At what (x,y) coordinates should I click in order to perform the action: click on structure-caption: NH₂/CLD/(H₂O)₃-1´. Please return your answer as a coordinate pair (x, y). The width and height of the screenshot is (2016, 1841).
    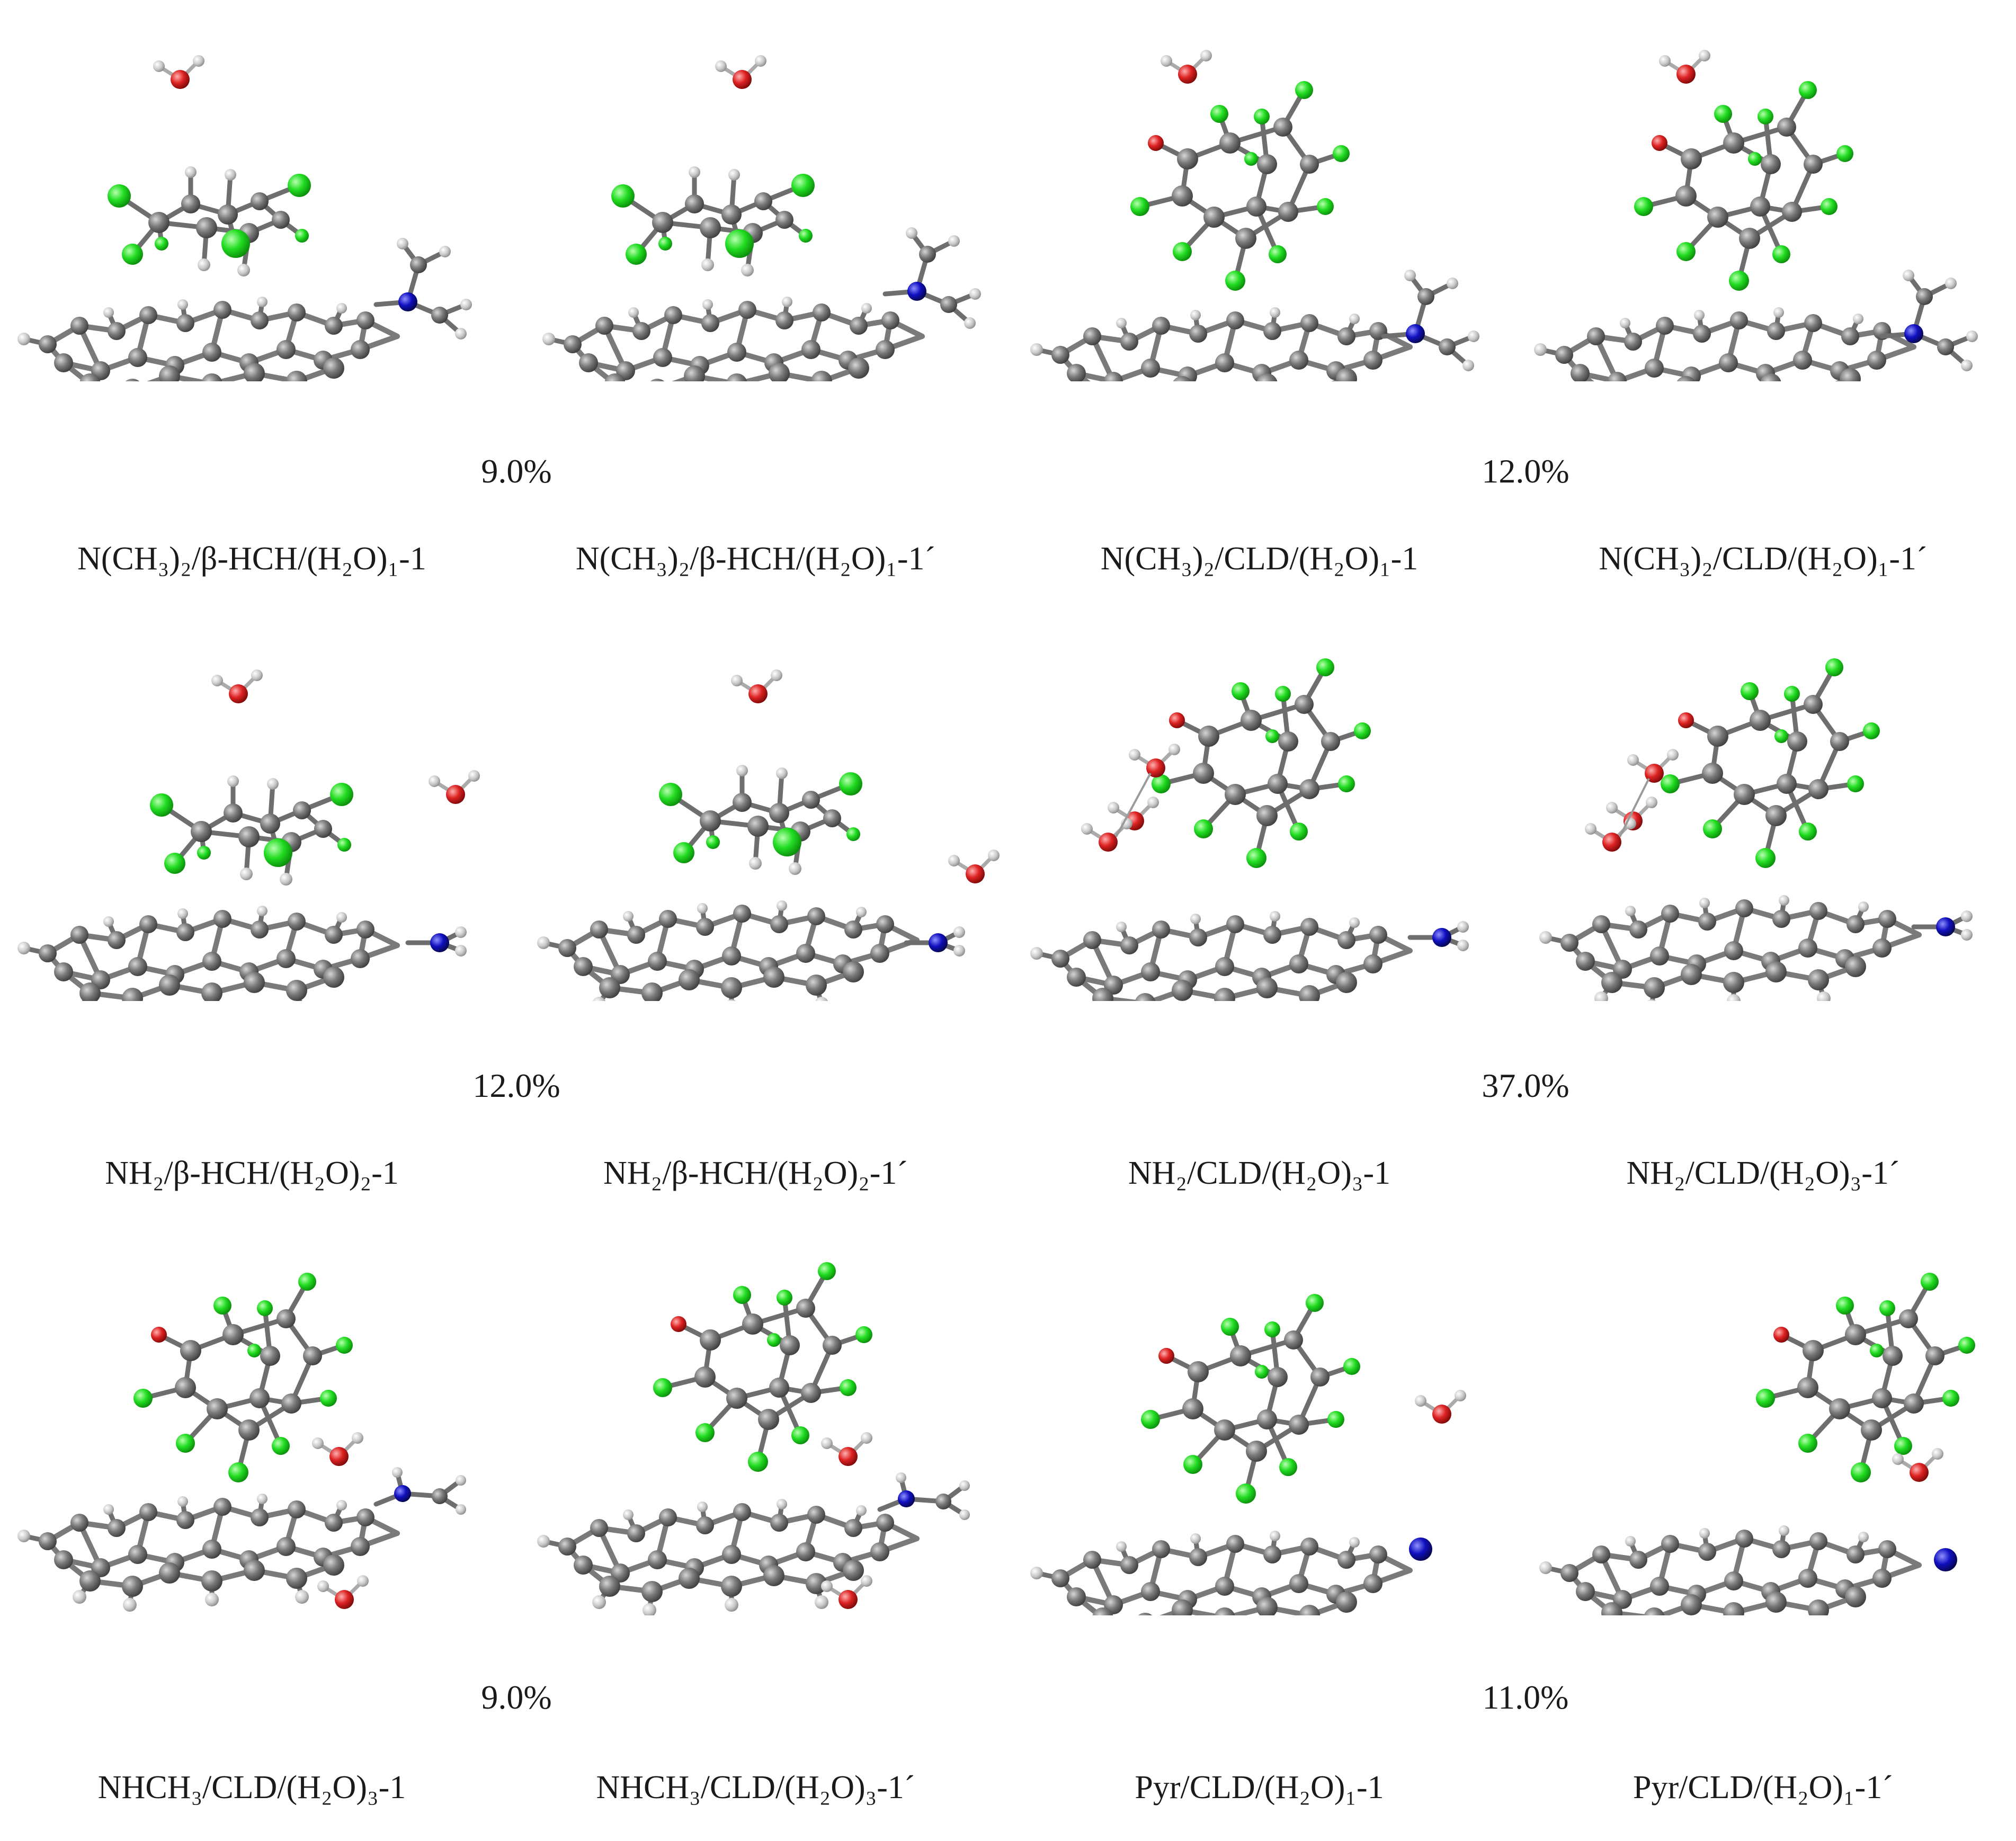
    Looking at the image, I should click on (1763, 1173).